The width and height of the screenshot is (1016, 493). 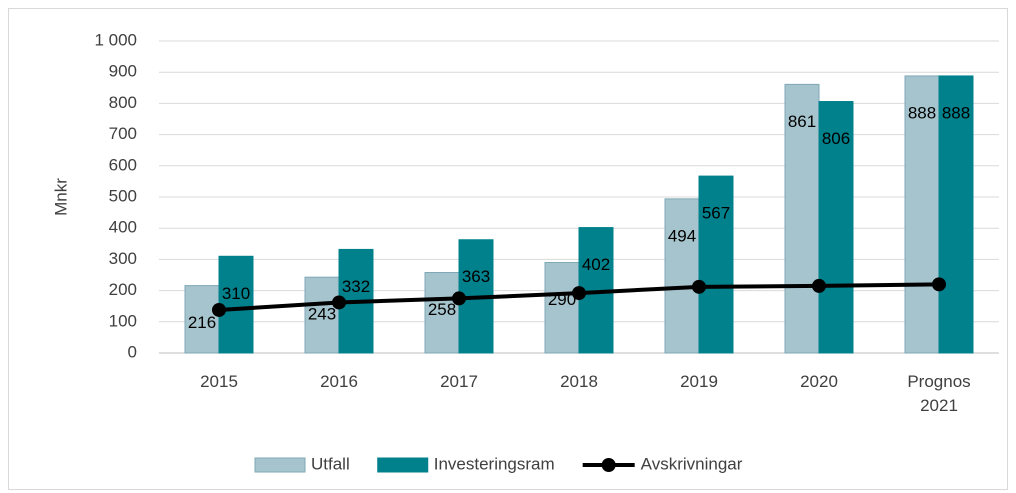 What do you see at coordinates (476, 276) in the screenshot?
I see `data-label: 363` at bounding box center [476, 276].